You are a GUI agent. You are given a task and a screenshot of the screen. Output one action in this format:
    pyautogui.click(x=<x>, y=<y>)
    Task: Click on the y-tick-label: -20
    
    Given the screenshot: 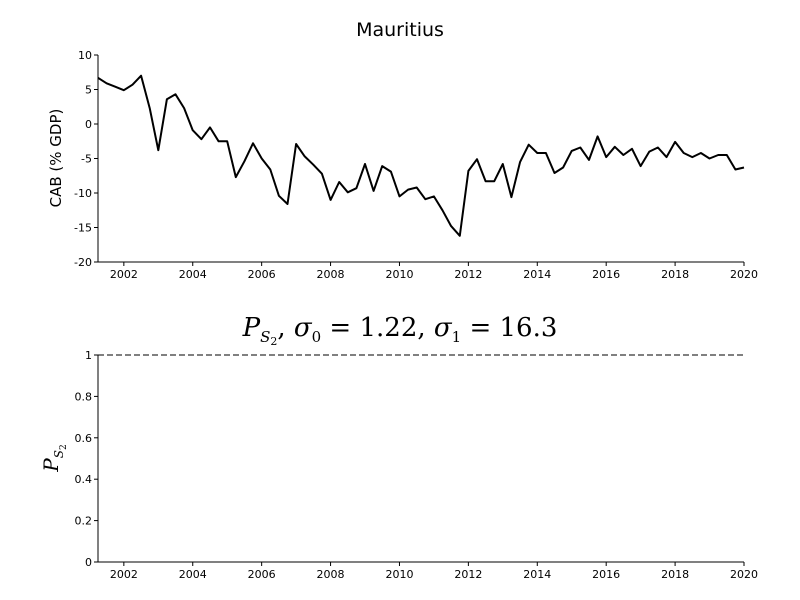 What is the action you would take?
    pyautogui.click(x=83, y=262)
    